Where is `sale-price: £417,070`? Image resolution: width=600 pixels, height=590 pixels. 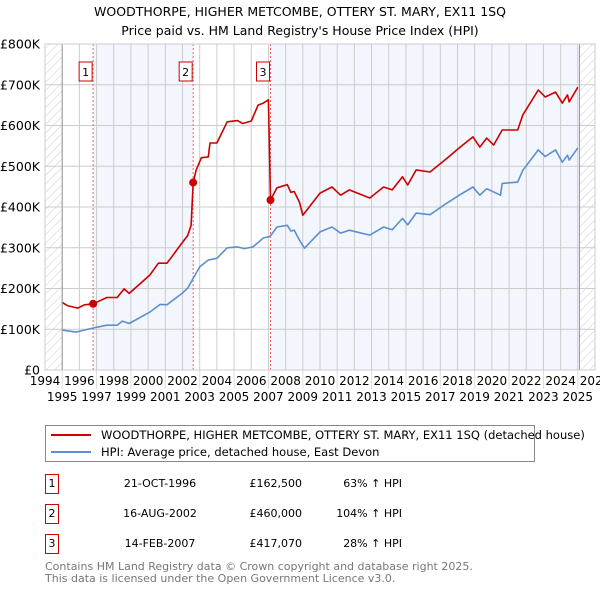
sale-price: £417,070 is located at coordinates (276, 543).